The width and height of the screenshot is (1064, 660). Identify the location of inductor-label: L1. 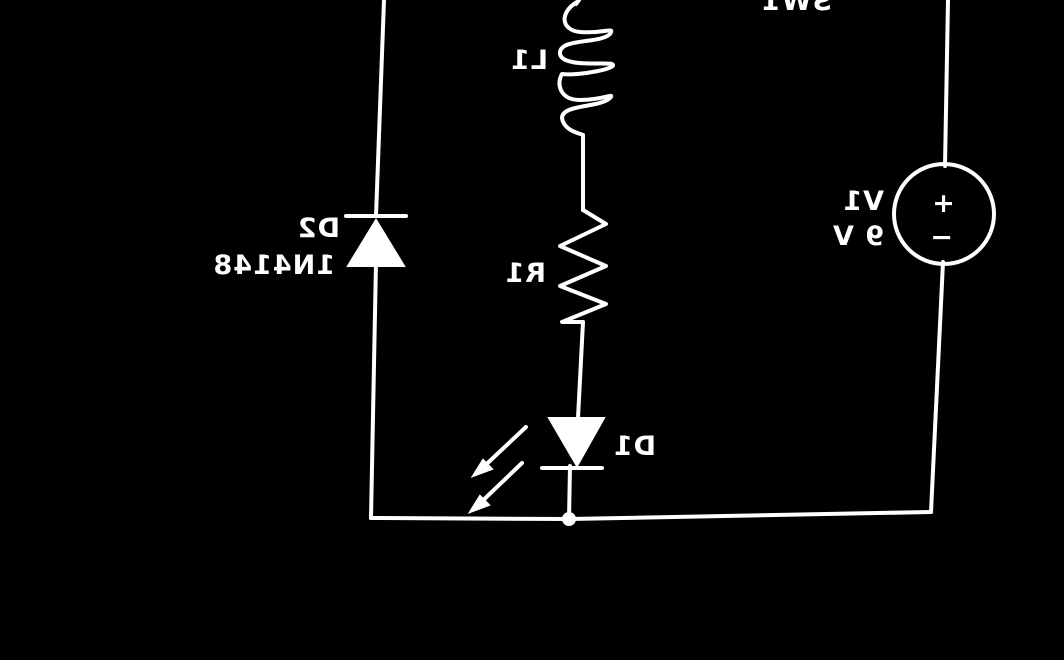
(529, 60).